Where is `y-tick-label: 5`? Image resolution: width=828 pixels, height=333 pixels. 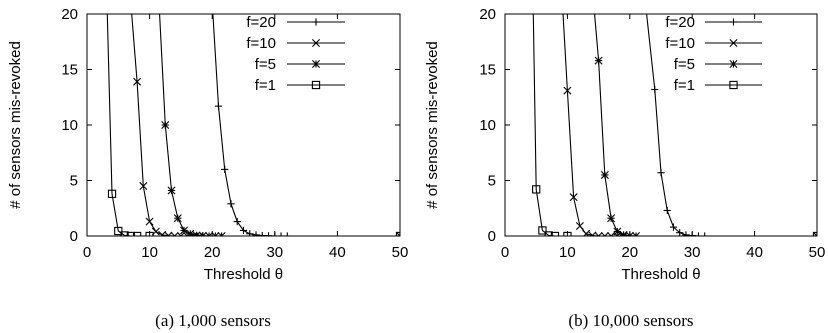
y-tick-label: 5 is located at coordinates (492, 181).